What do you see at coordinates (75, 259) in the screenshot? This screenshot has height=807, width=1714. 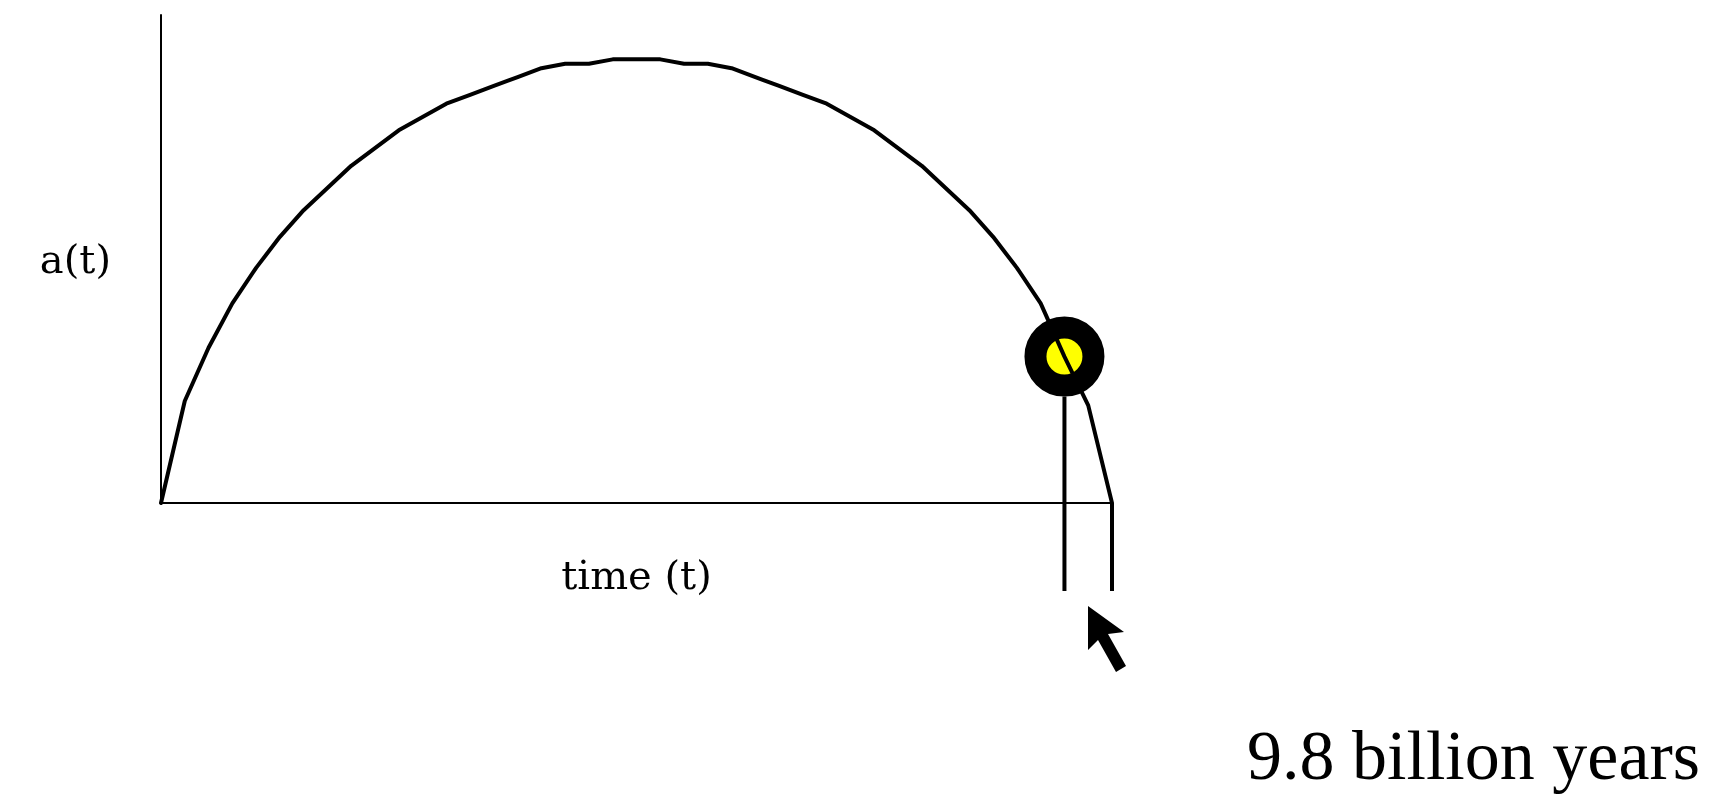 I see `y-axis-title: a(t)` at bounding box center [75, 259].